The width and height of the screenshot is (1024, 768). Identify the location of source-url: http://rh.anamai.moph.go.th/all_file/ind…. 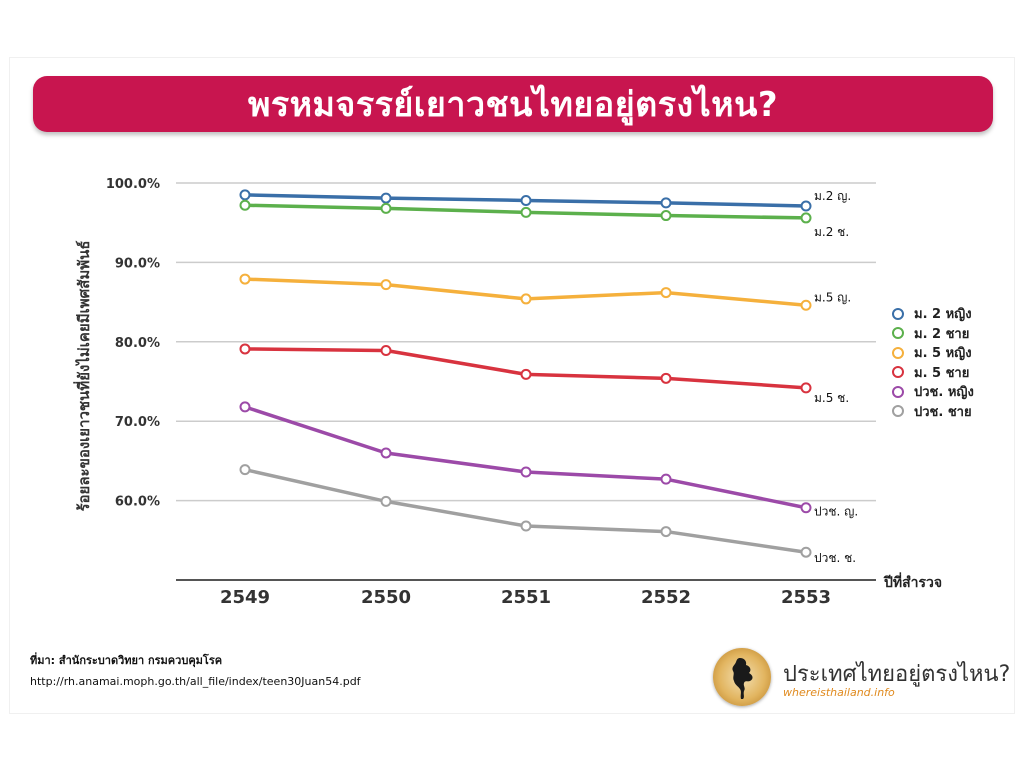
(195, 681).